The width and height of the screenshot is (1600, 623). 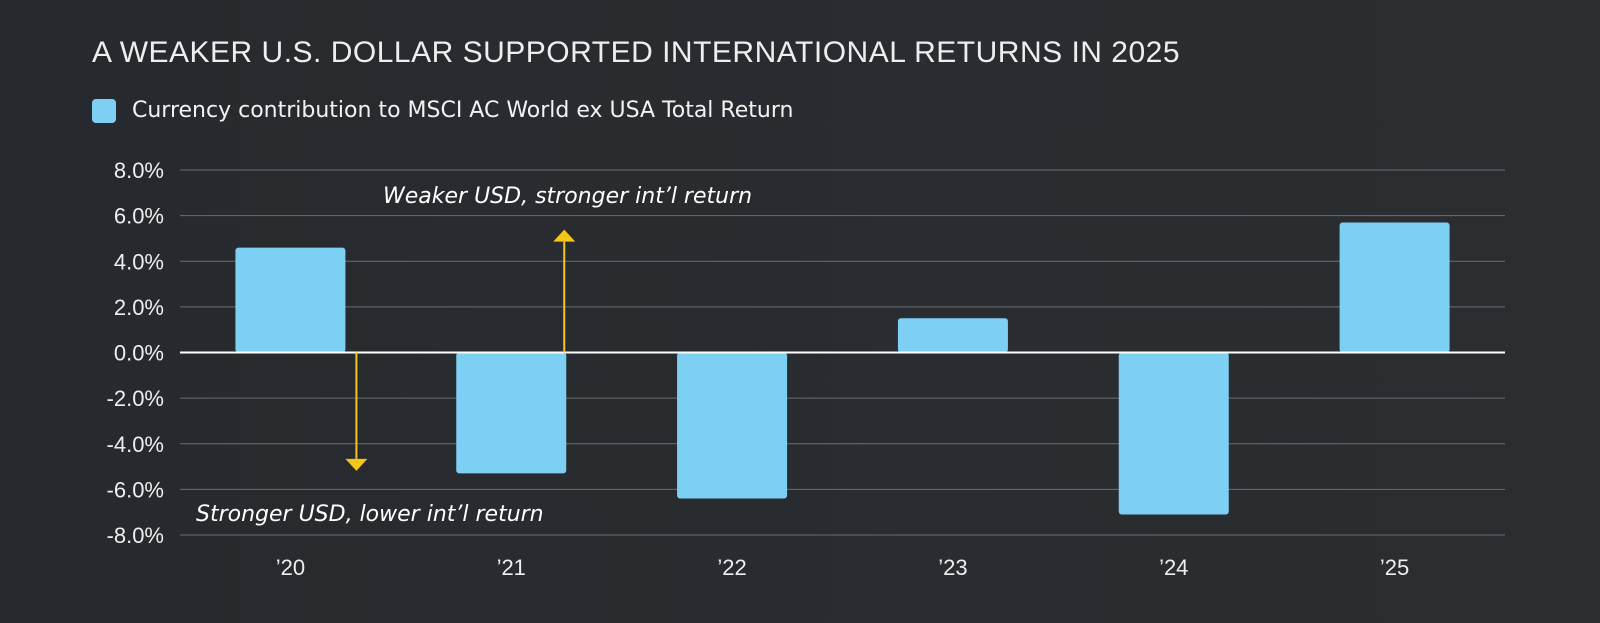 I want to click on legend-swatch, so click(x=104, y=110).